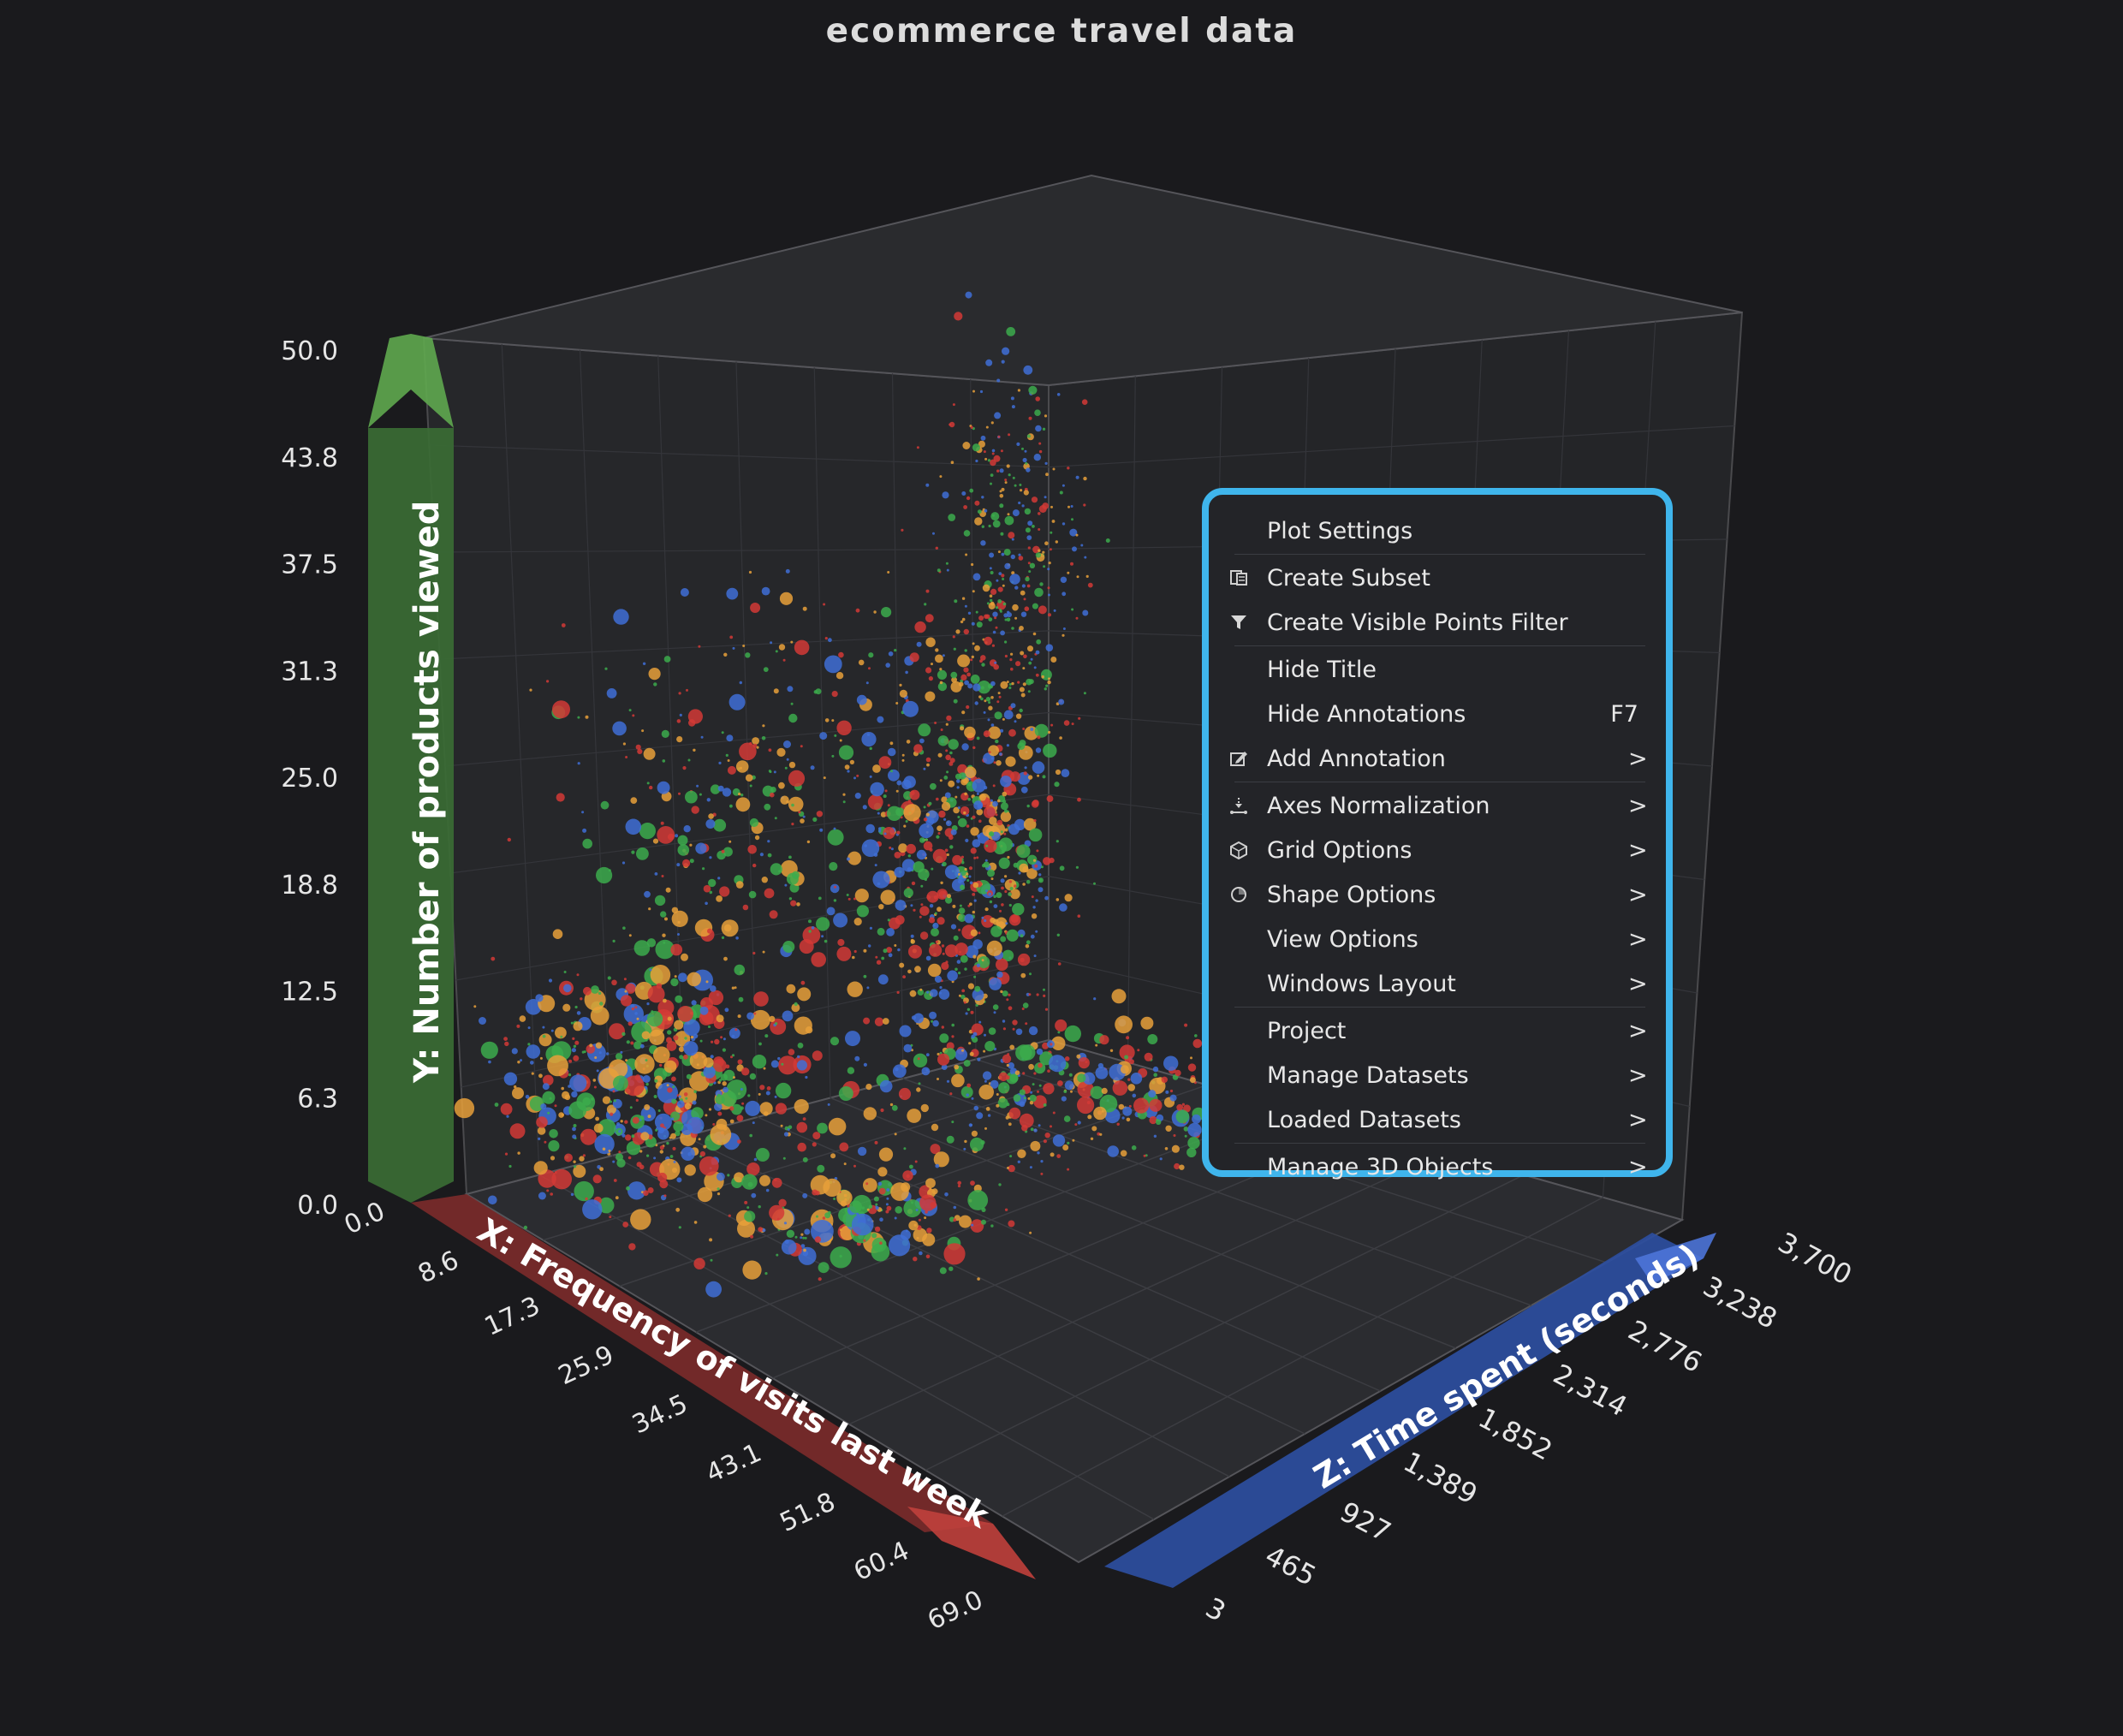 This screenshot has height=1736, width=2123. I want to click on menu-item-loaded-datasets: Loaded Datasets >, so click(1438, 1120).